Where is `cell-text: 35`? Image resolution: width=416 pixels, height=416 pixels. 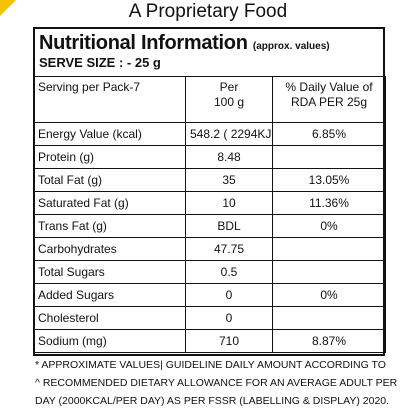 cell-text: 35 is located at coordinates (229, 180).